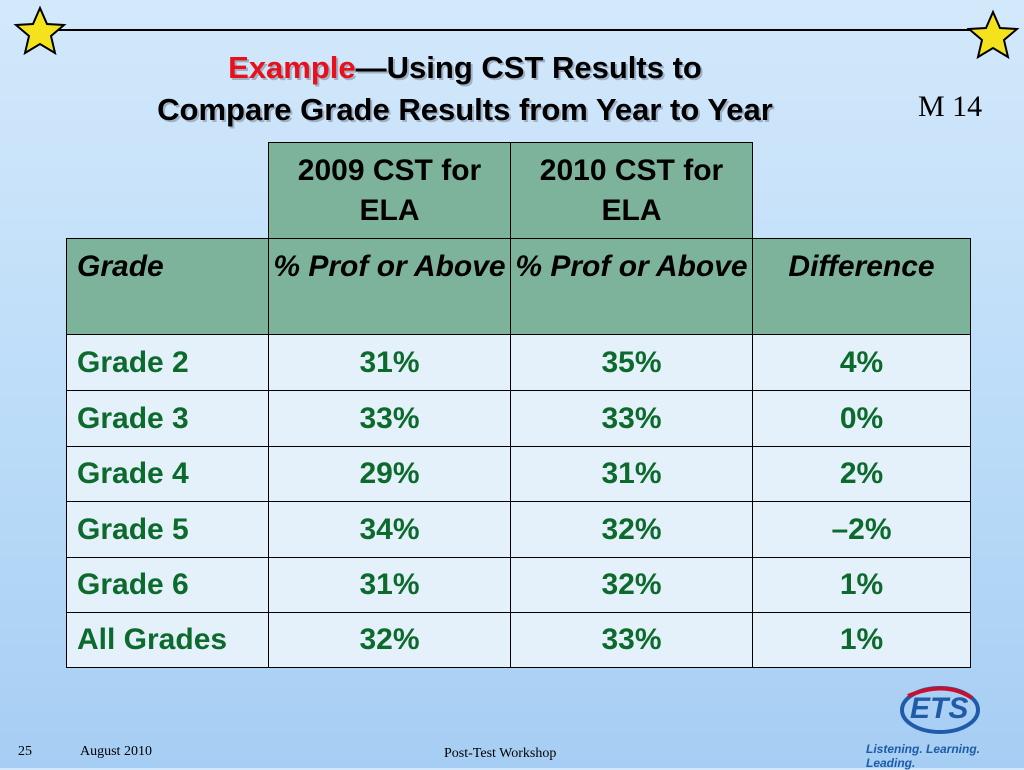  I want to click on group-header: 2009 CST for ELA, so click(389, 190).